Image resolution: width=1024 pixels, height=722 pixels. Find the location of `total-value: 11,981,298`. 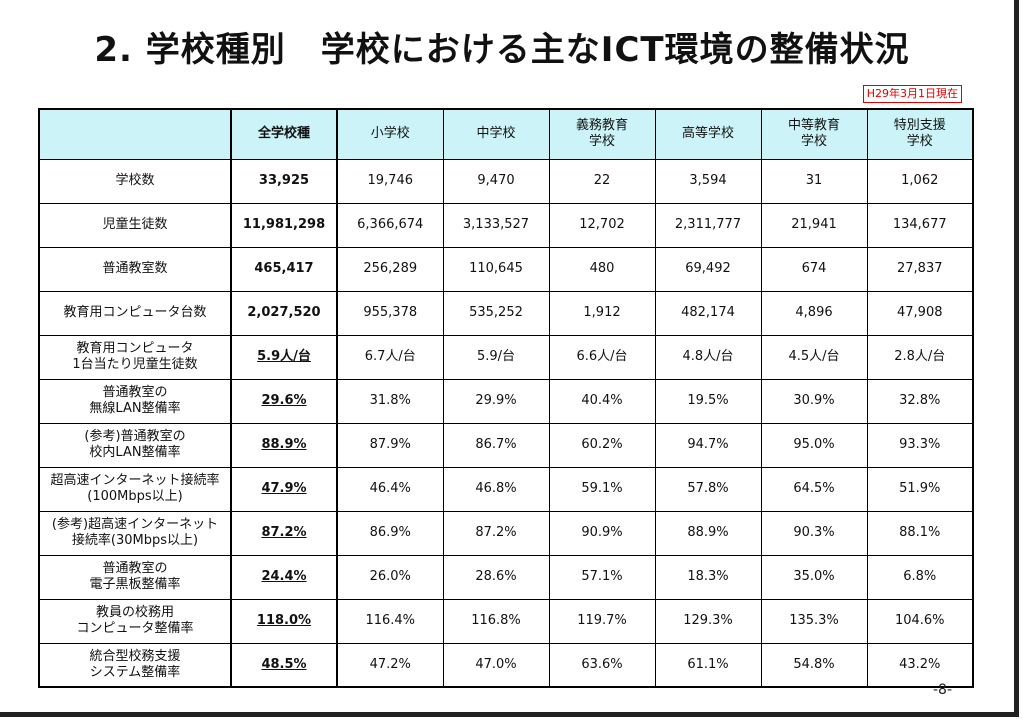

total-value: 11,981,298 is located at coordinates (284, 224).